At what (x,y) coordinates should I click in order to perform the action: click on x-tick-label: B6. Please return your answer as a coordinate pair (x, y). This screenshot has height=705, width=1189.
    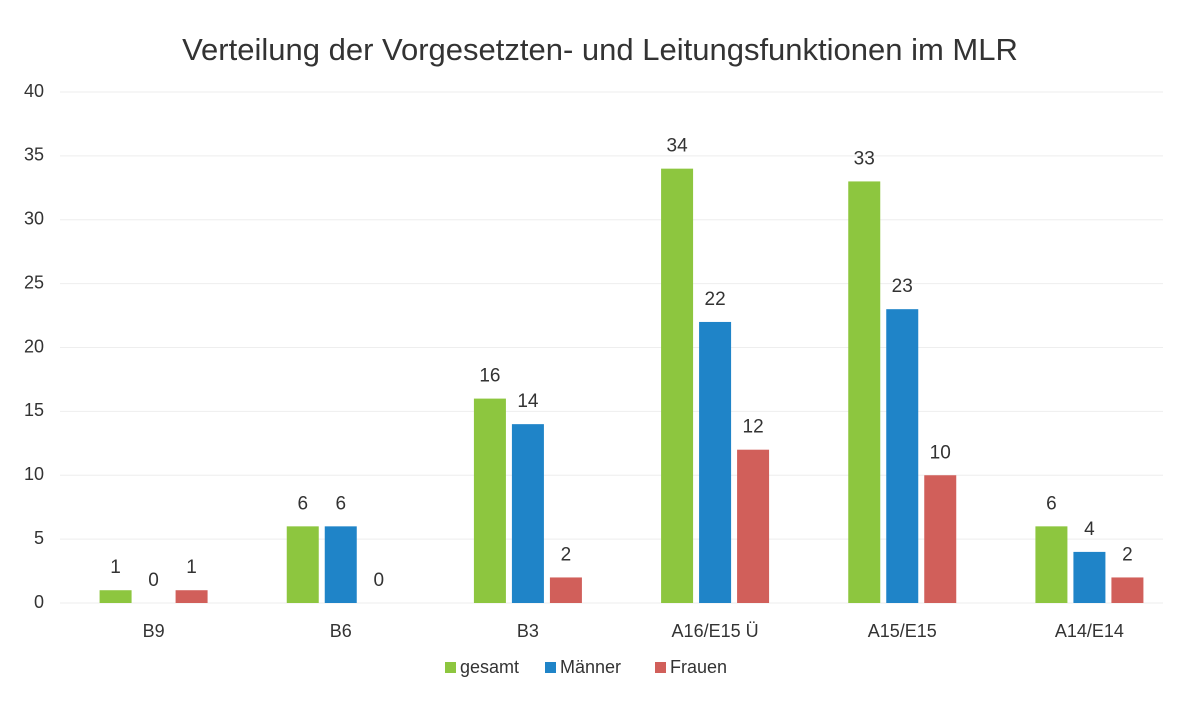
    Looking at the image, I should click on (341, 631).